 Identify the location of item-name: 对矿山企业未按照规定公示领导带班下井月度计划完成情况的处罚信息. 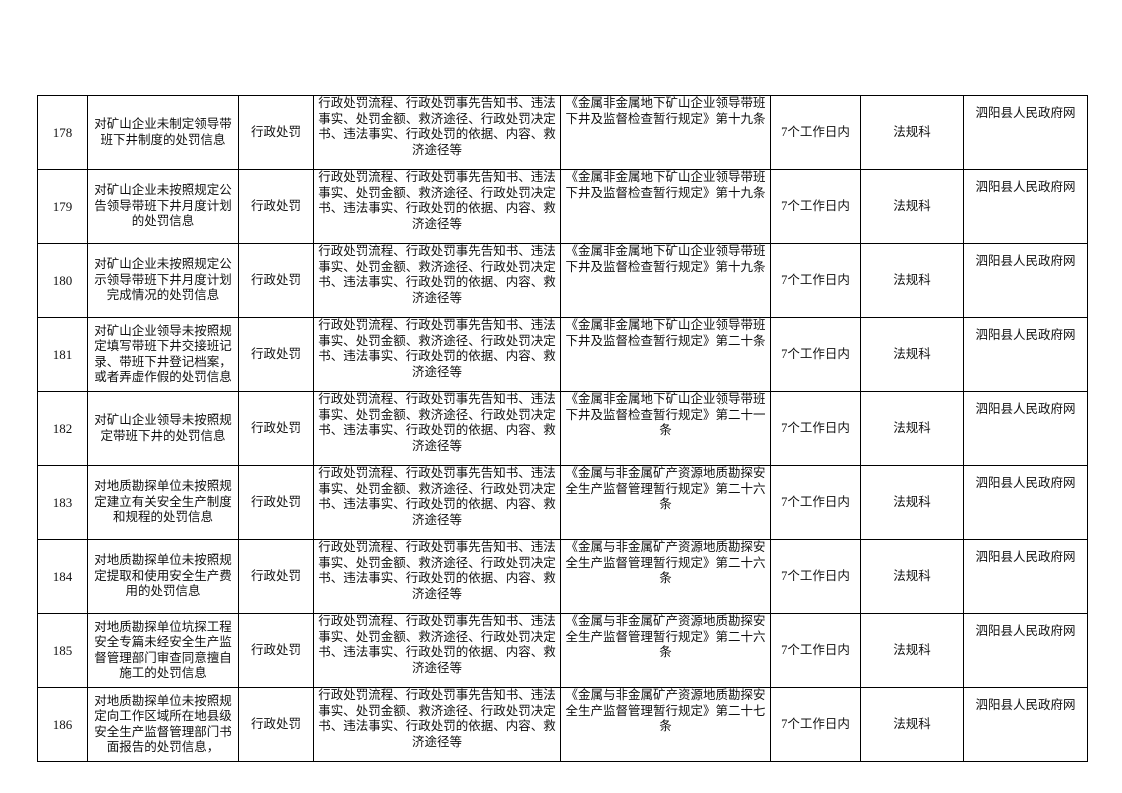
(163, 280).